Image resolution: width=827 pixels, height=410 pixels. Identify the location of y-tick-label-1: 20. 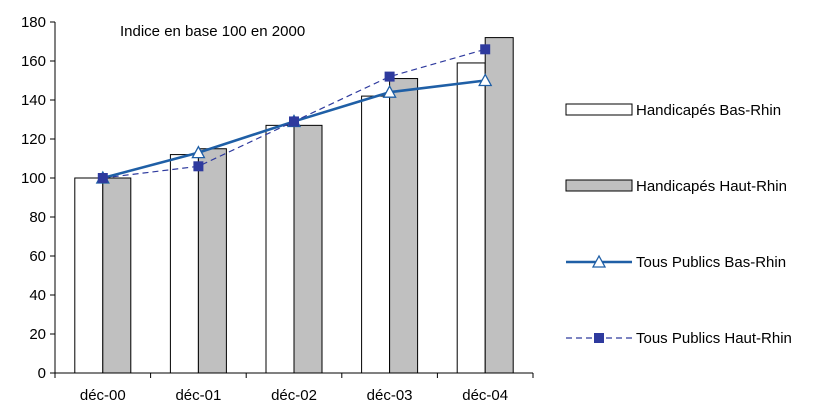
(37, 334).